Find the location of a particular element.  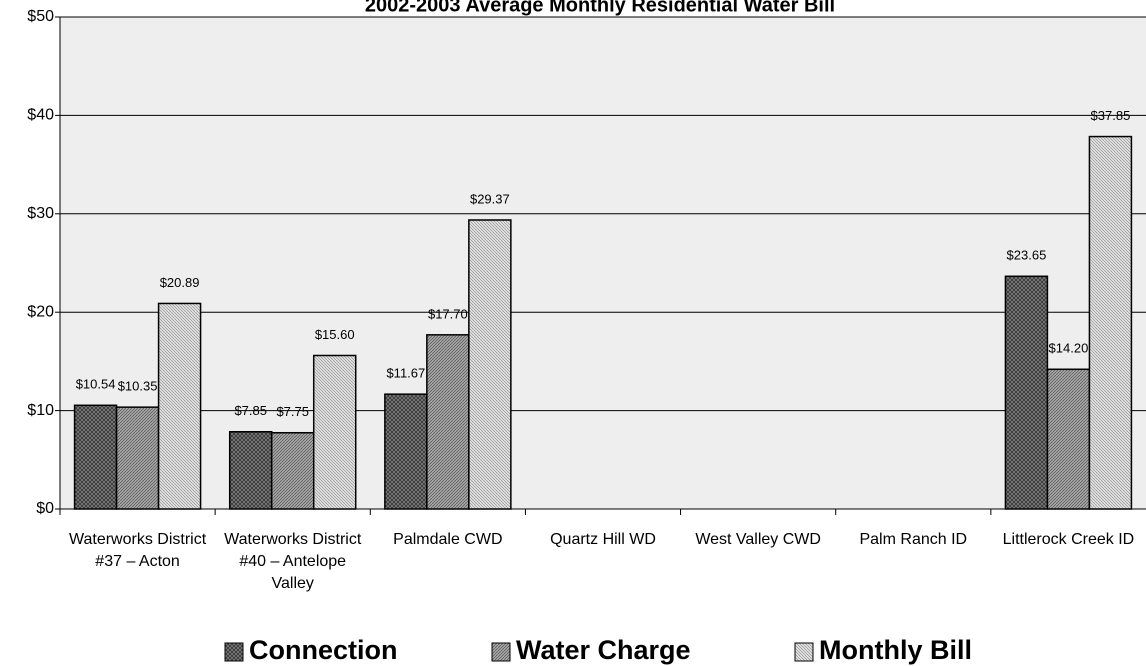

x-tick-label: Palmdale CWD is located at coordinates (448, 539).